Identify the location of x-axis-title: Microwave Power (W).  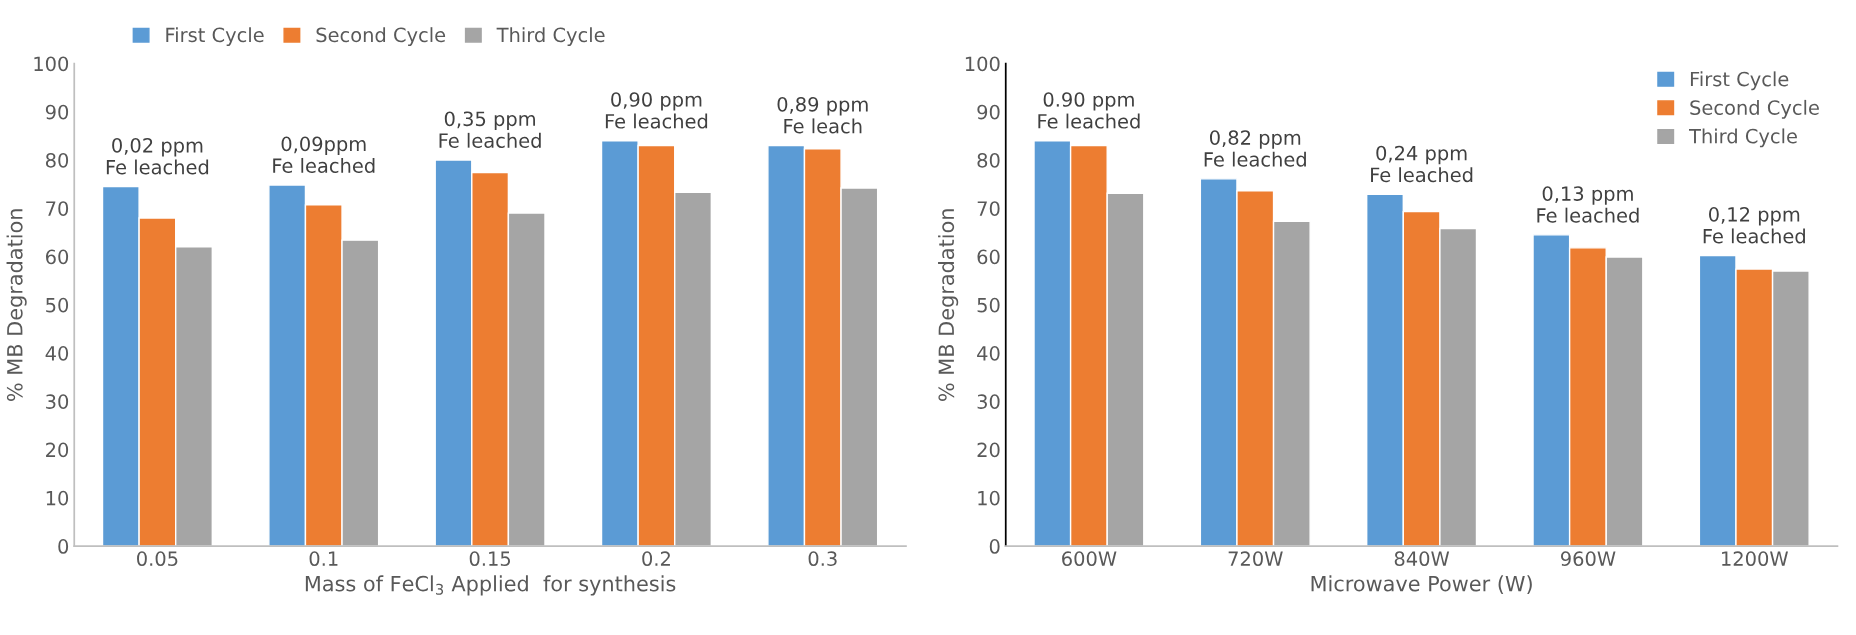
(1421, 584).